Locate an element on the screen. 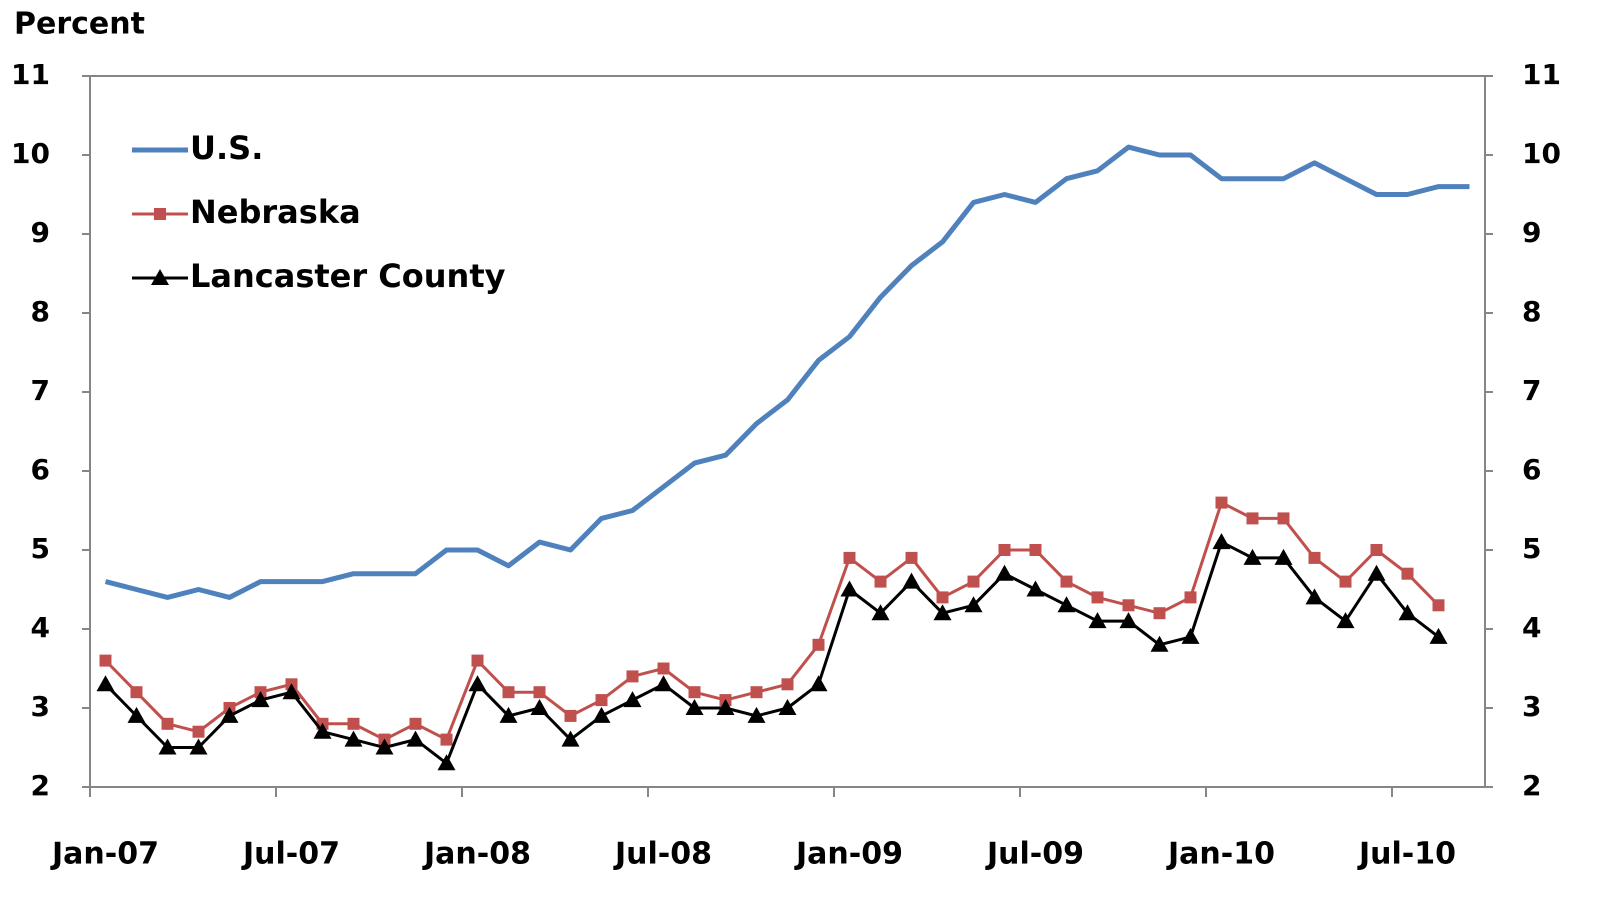 The width and height of the screenshot is (1613, 898). legend-label: Lancaster County is located at coordinates (348, 276).